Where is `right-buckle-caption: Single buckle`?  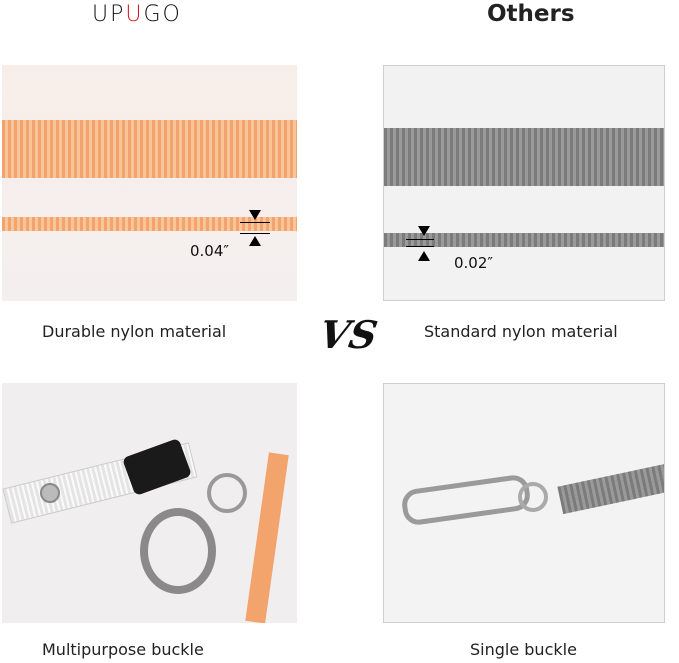 right-buckle-caption: Single buckle is located at coordinates (523, 649).